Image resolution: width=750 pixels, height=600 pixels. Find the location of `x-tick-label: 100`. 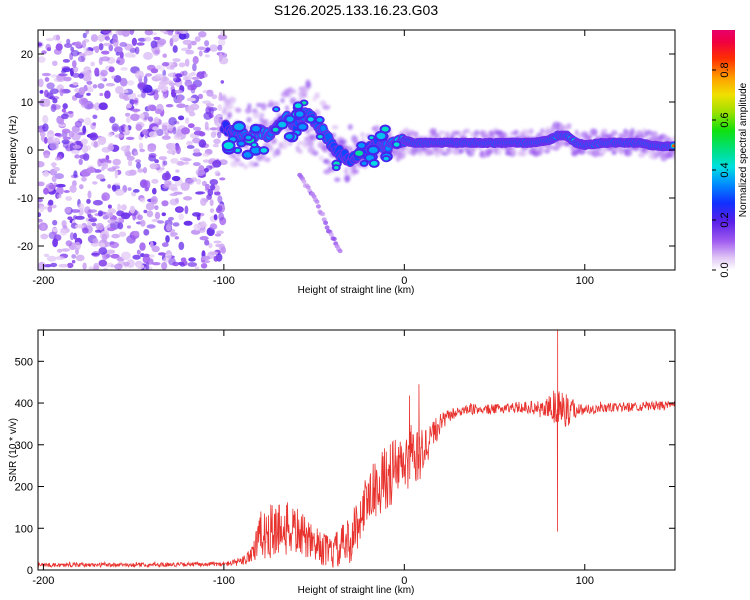

x-tick-label: 100 is located at coordinates (585, 581).